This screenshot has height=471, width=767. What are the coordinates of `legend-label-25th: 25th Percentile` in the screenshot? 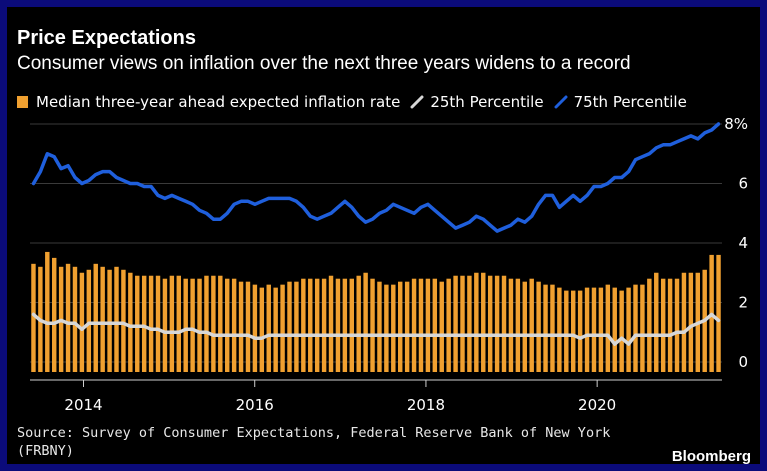 It's located at (487, 102).